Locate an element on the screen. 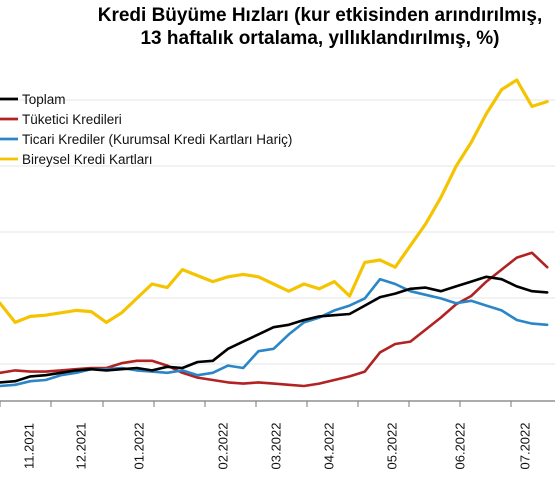 The image size is (555, 480). legend-label: Bireysel Kredi Kartları is located at coordinates (87, 159).